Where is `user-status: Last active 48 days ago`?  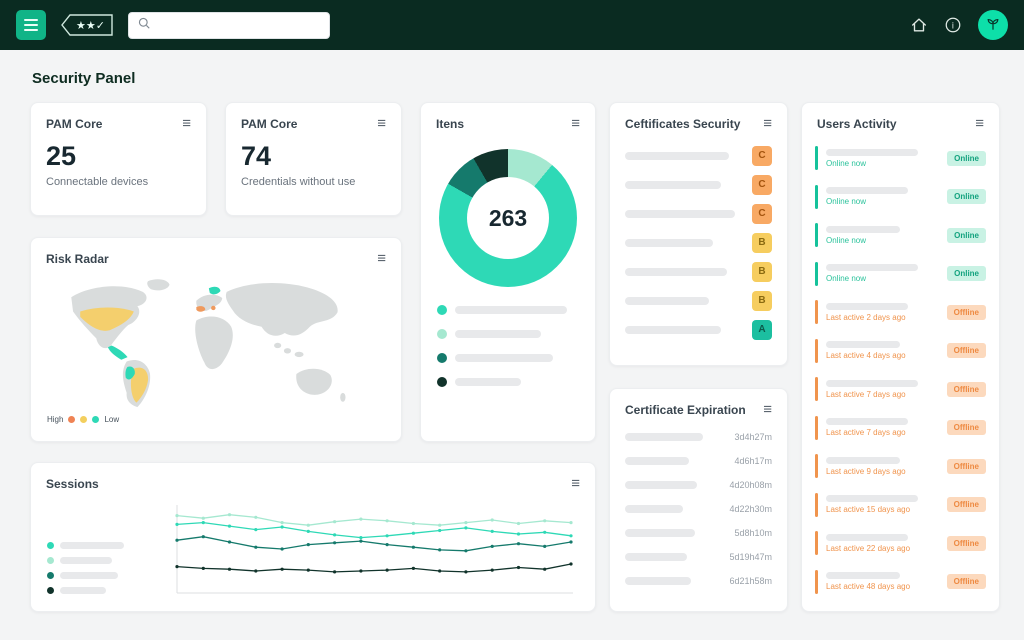 user-status: Last active 48 days ago is located at coordinates (868, 587).